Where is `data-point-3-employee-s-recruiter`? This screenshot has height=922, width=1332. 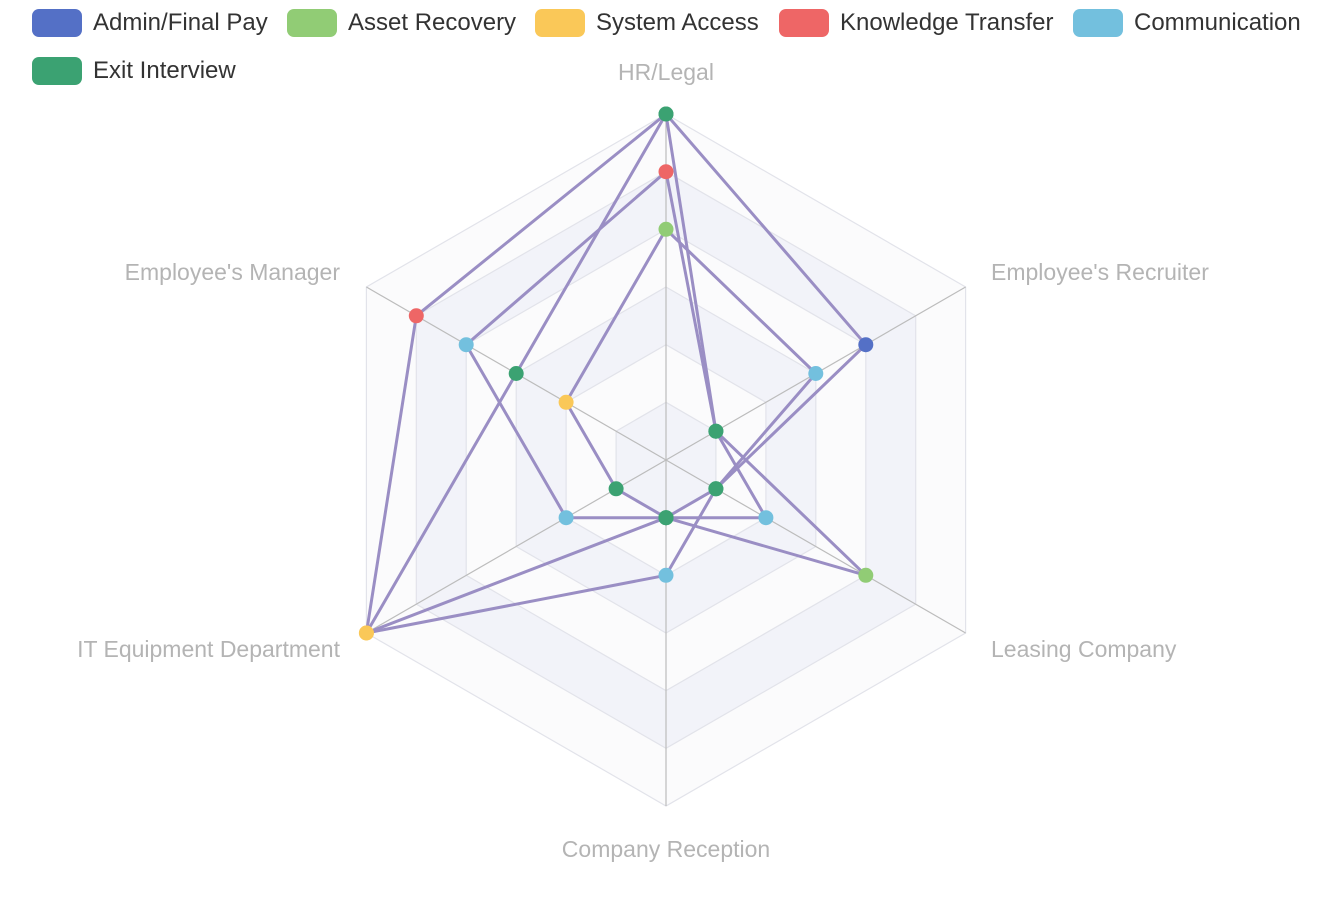 data-point-3-employee-s-recruiter is located at coordinates (716, 431).